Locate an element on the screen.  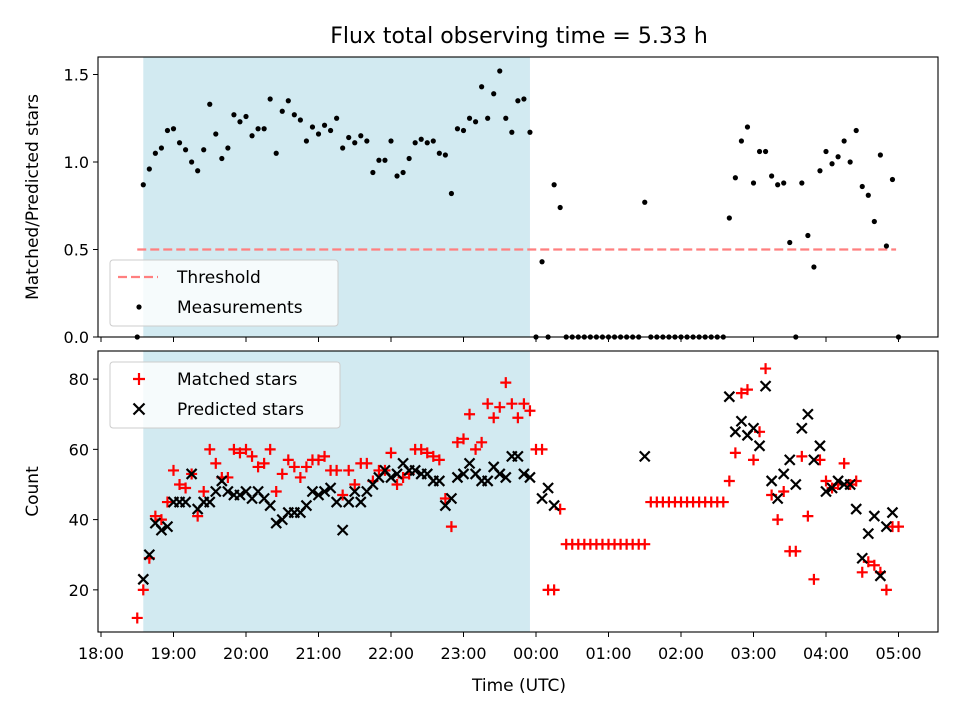
legend-label: Matched stars is located at coordinates (237, 380).